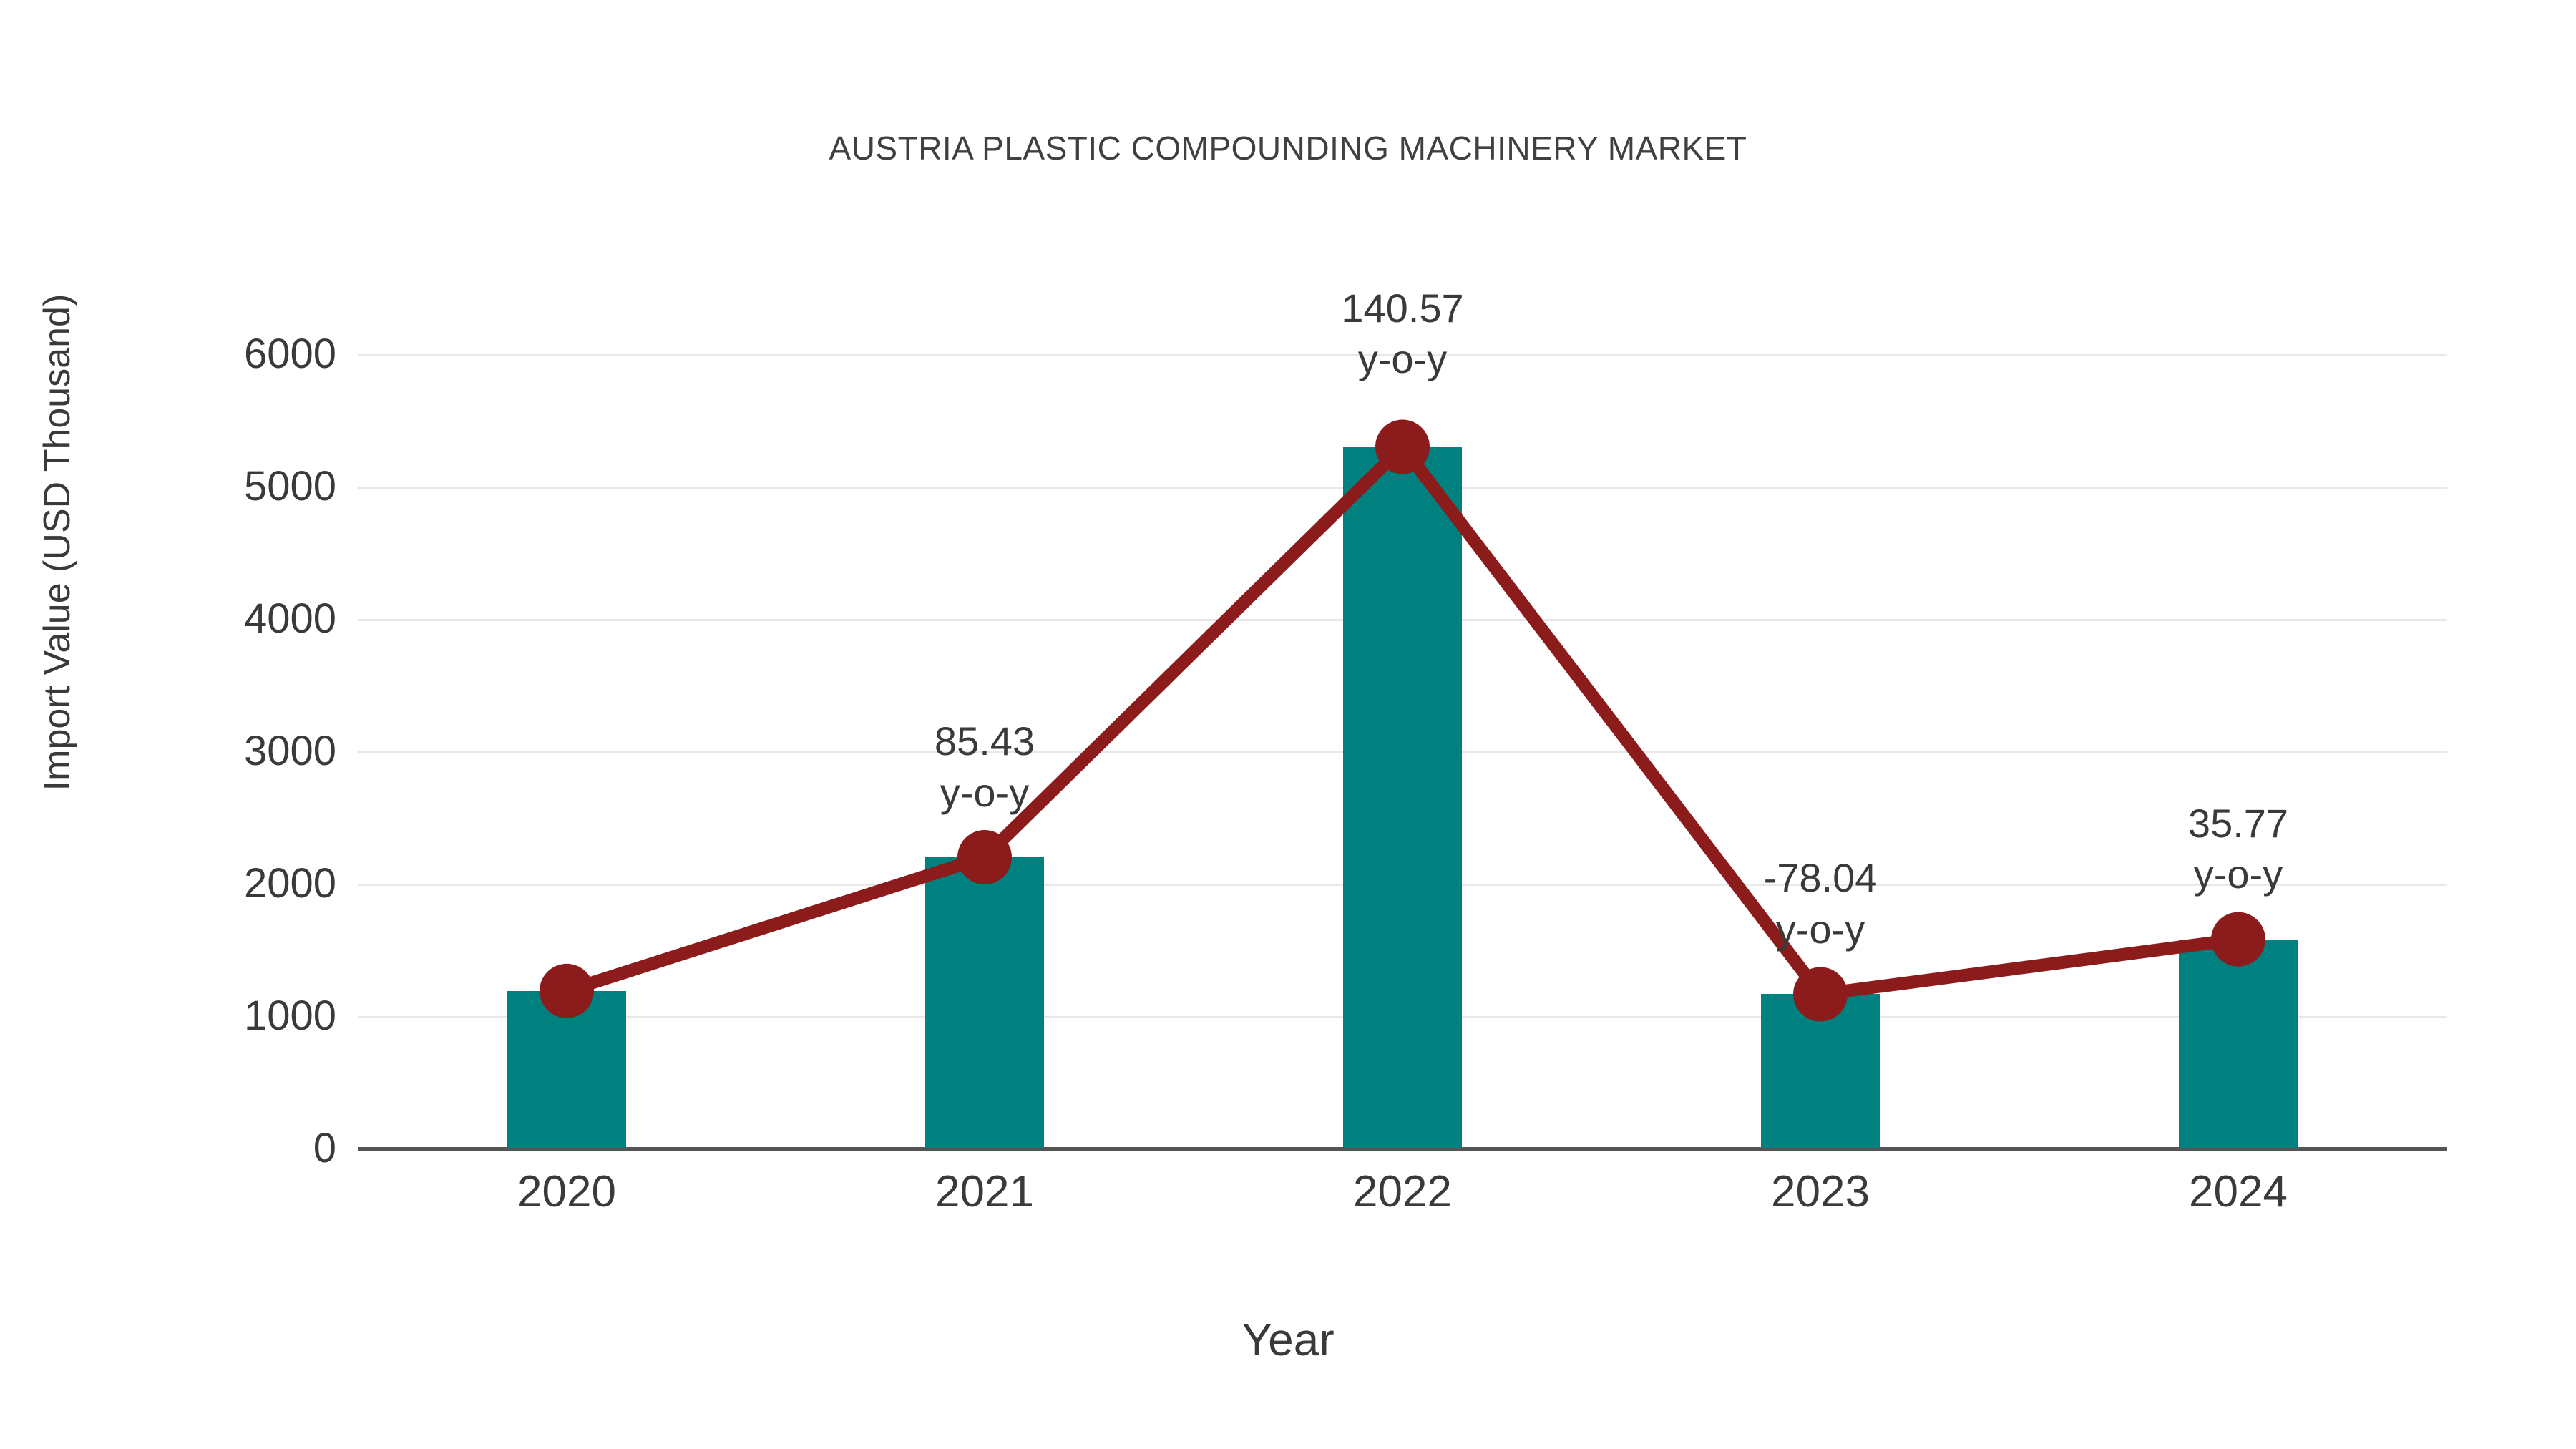 This screenshot has width=2576, height=1449. What do you see at coordinates (984, 1191) in the screenshot?
I see `x-tick-2021: 2021` at bounding box center [984, 1191].